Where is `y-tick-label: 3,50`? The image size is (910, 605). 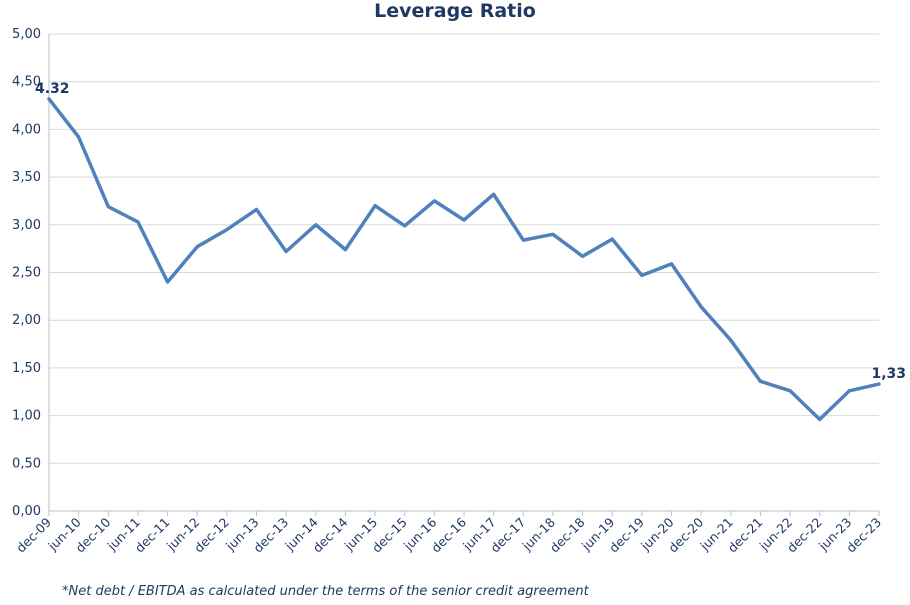
y-tick-label: 3,50 is located at coordinates (26, 177).